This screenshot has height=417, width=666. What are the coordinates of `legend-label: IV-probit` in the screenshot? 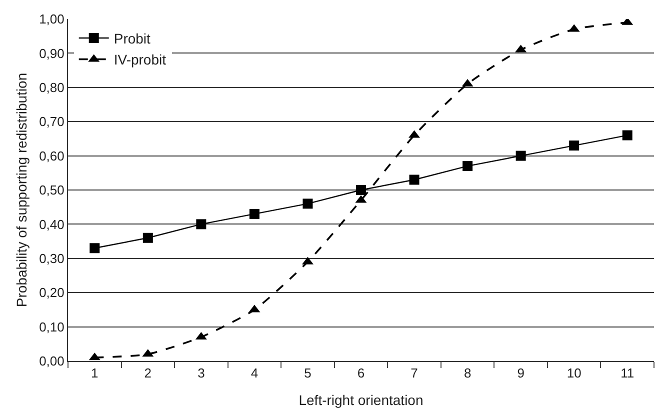 It's located at (140, 60).